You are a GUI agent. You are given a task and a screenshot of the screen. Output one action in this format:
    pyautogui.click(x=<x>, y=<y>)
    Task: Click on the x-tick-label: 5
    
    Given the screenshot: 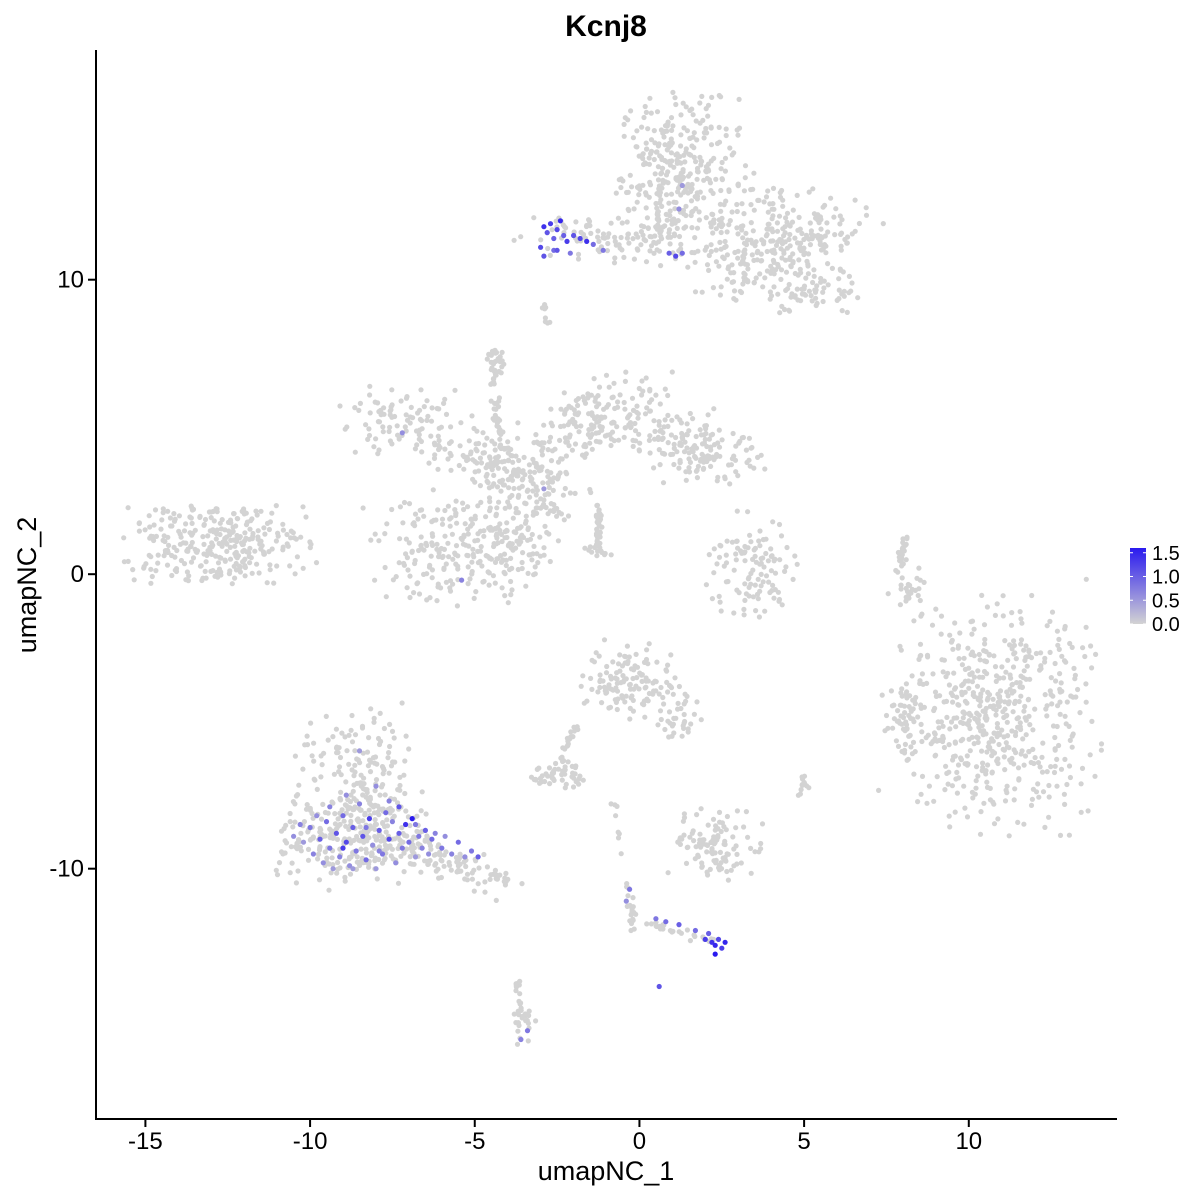 What is the action you would take?
    pyautogui.click(x=803, y=1141)
    